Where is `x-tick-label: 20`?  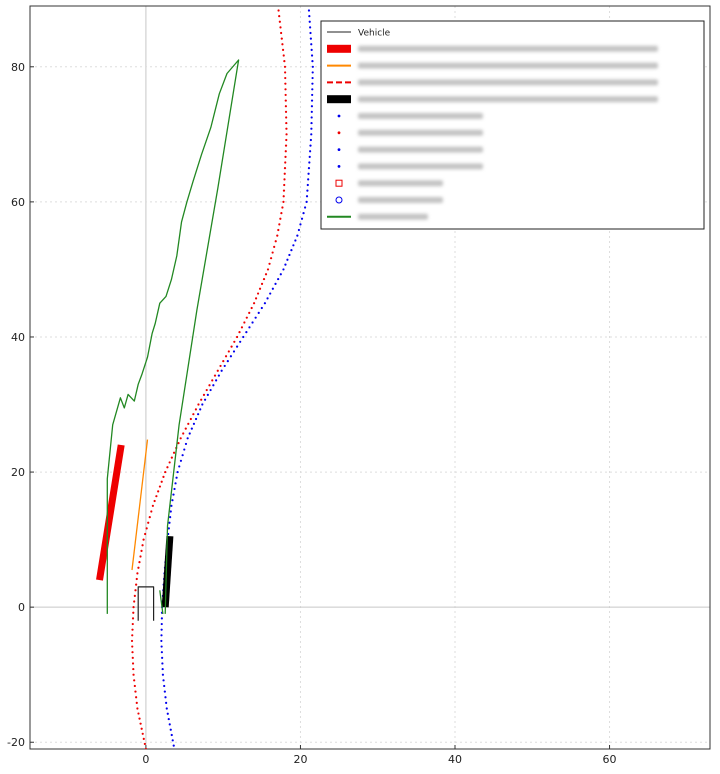 x-tick-label: 20 is located at coordinates (300, 759).